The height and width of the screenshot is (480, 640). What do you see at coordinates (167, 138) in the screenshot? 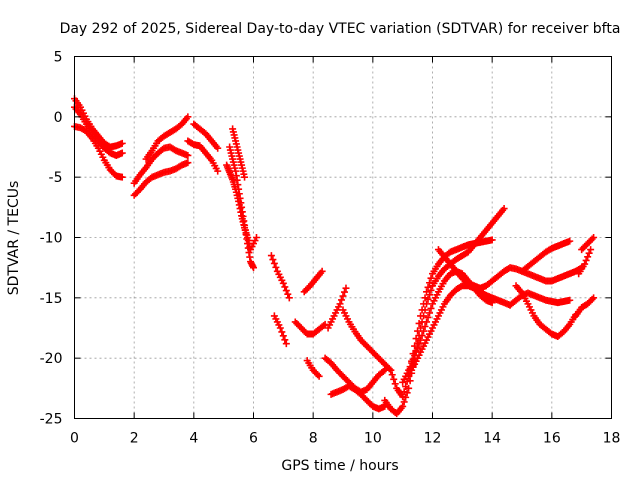
I see `series-track-f` at bounding box center [167, 138].